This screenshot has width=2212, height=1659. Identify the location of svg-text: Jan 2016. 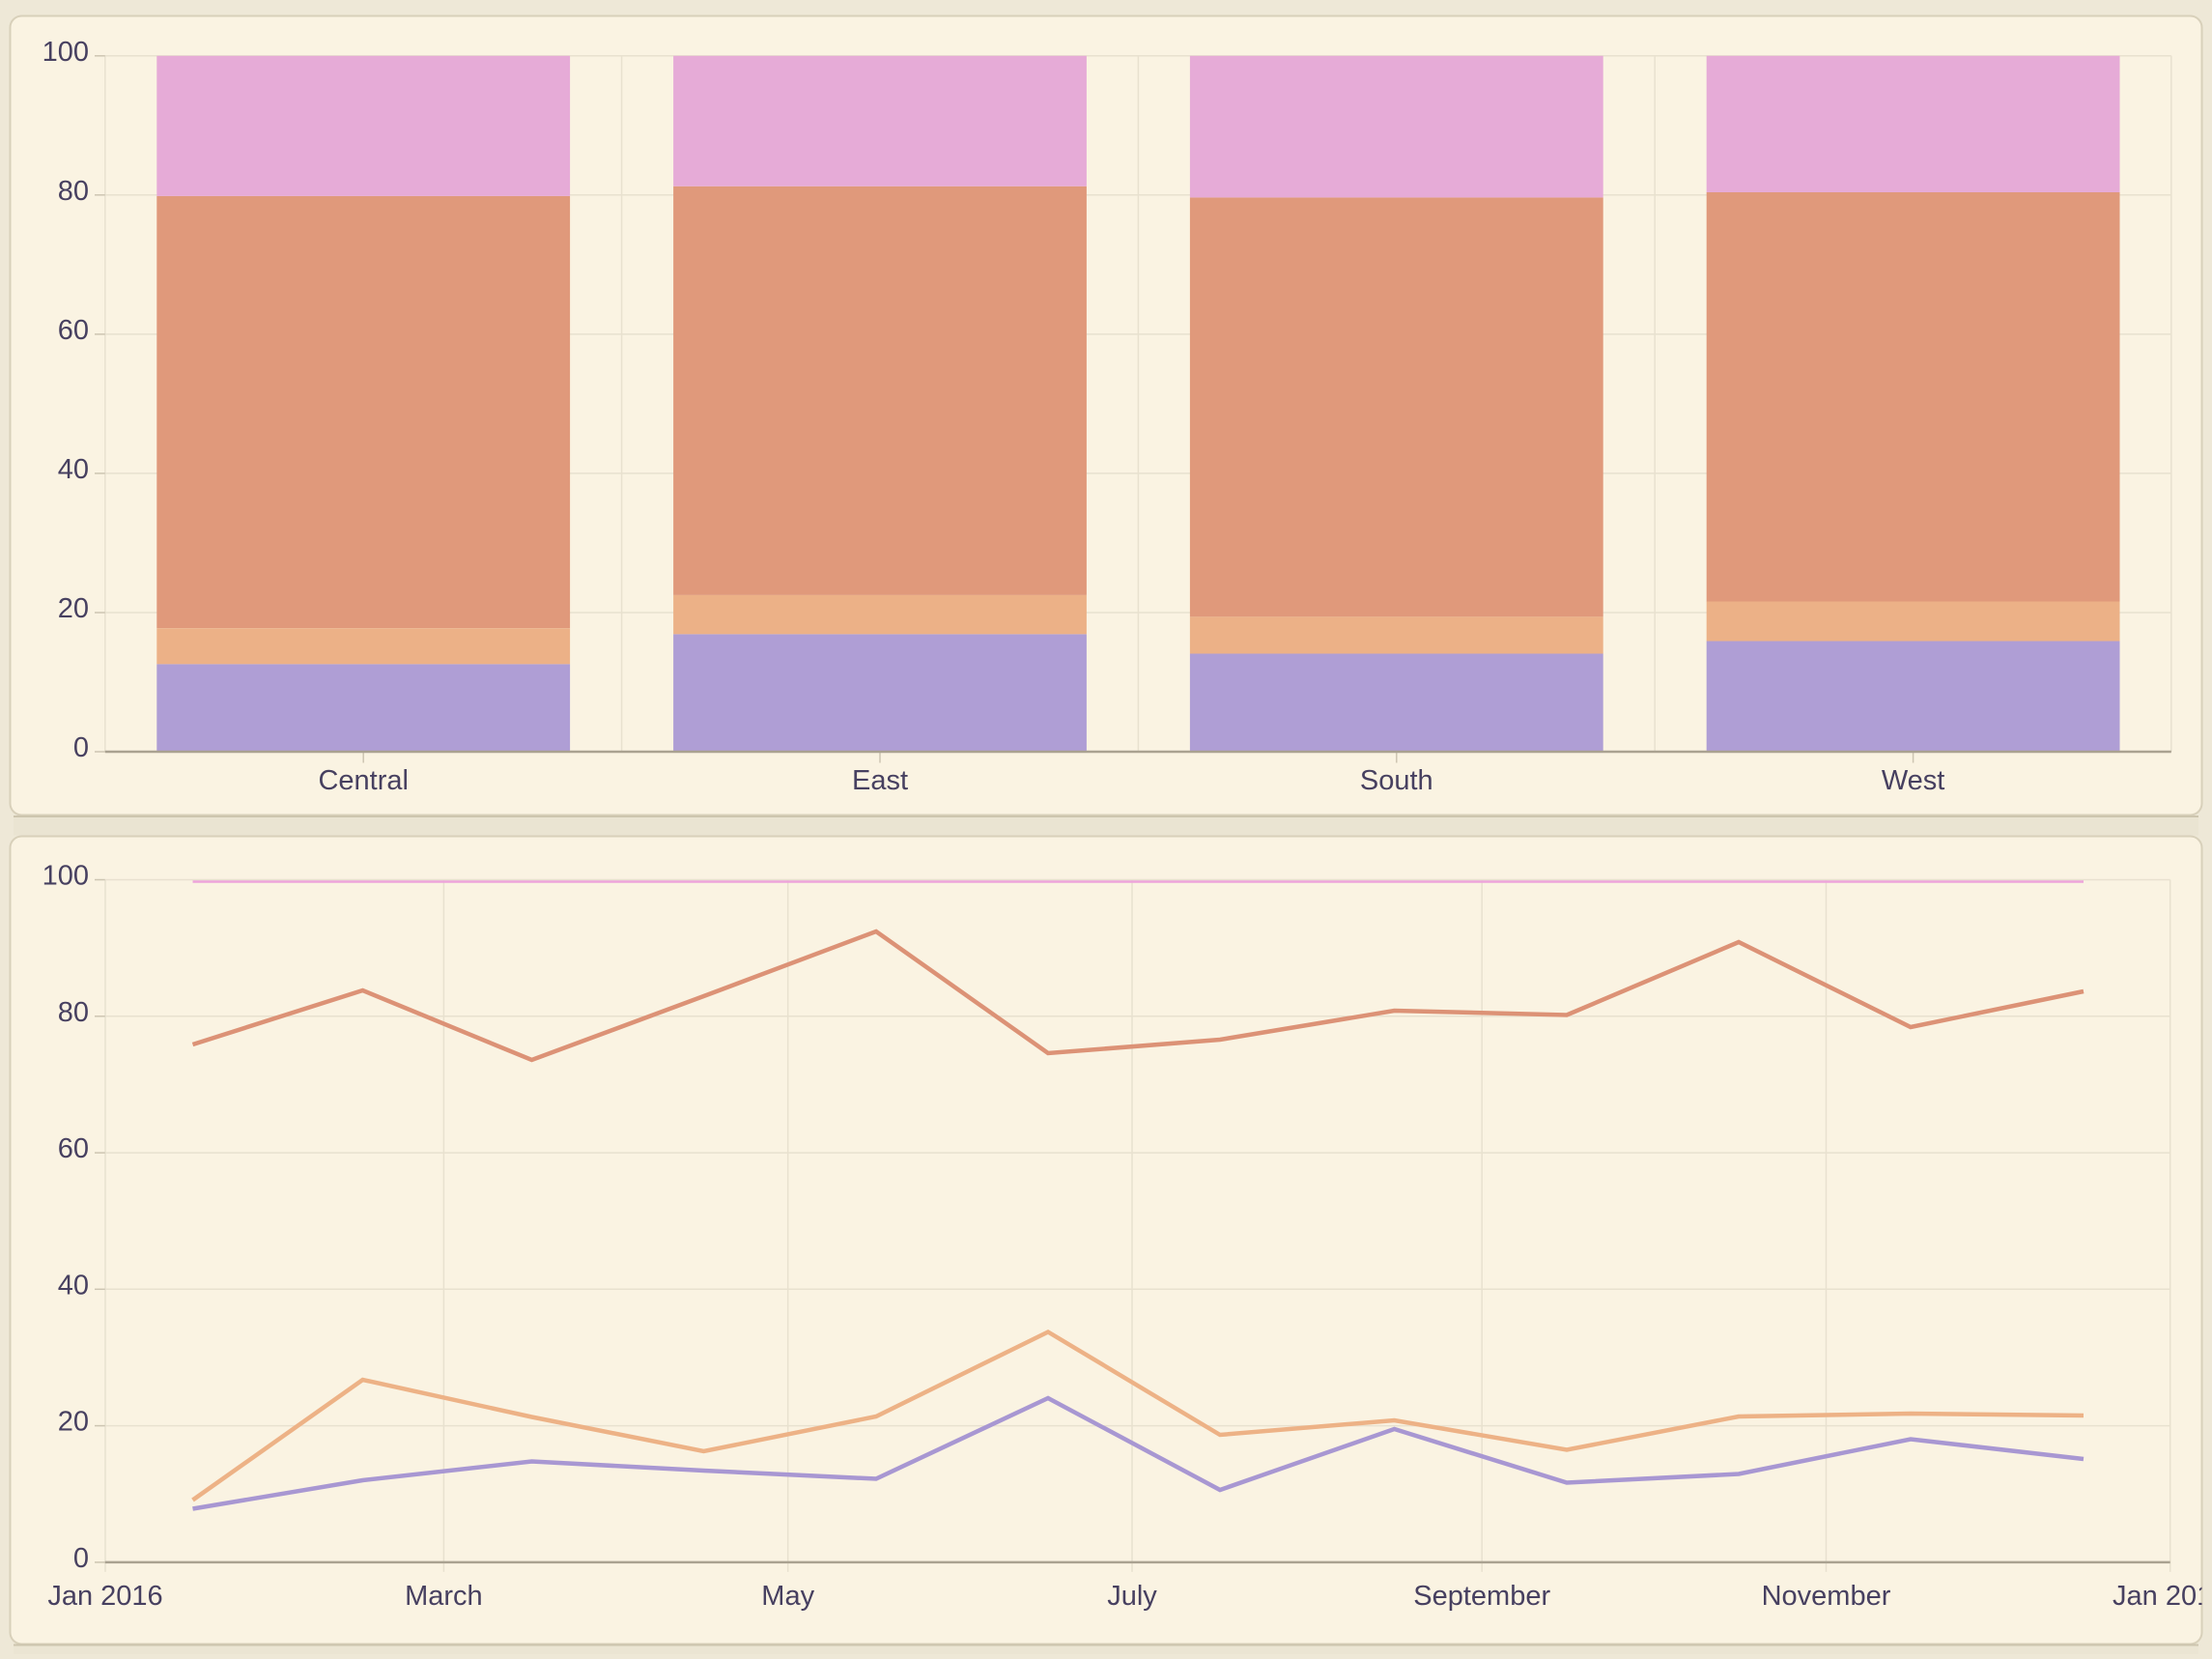
(104, 1596).